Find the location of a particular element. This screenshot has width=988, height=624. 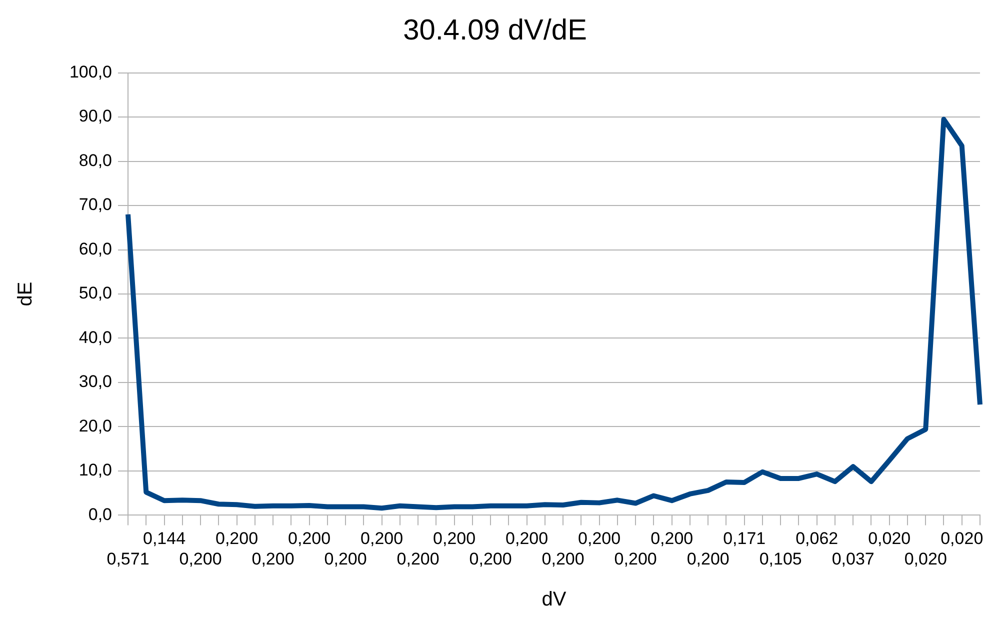

y-tick-label: 30,0 is located at coordinates (95, 382).